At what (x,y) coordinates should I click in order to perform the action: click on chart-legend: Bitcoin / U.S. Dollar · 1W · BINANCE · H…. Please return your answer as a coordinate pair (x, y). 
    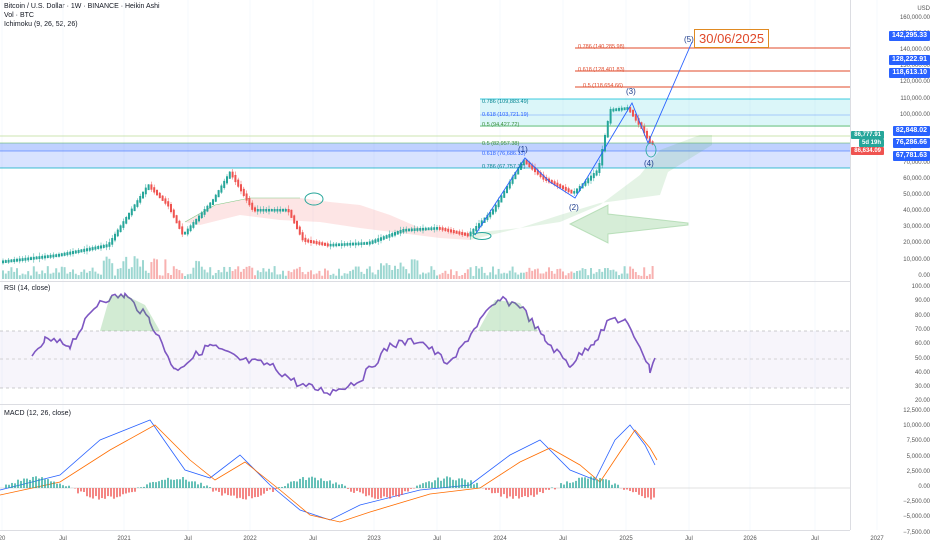
    Looking at the image, I should click on (82, 15).